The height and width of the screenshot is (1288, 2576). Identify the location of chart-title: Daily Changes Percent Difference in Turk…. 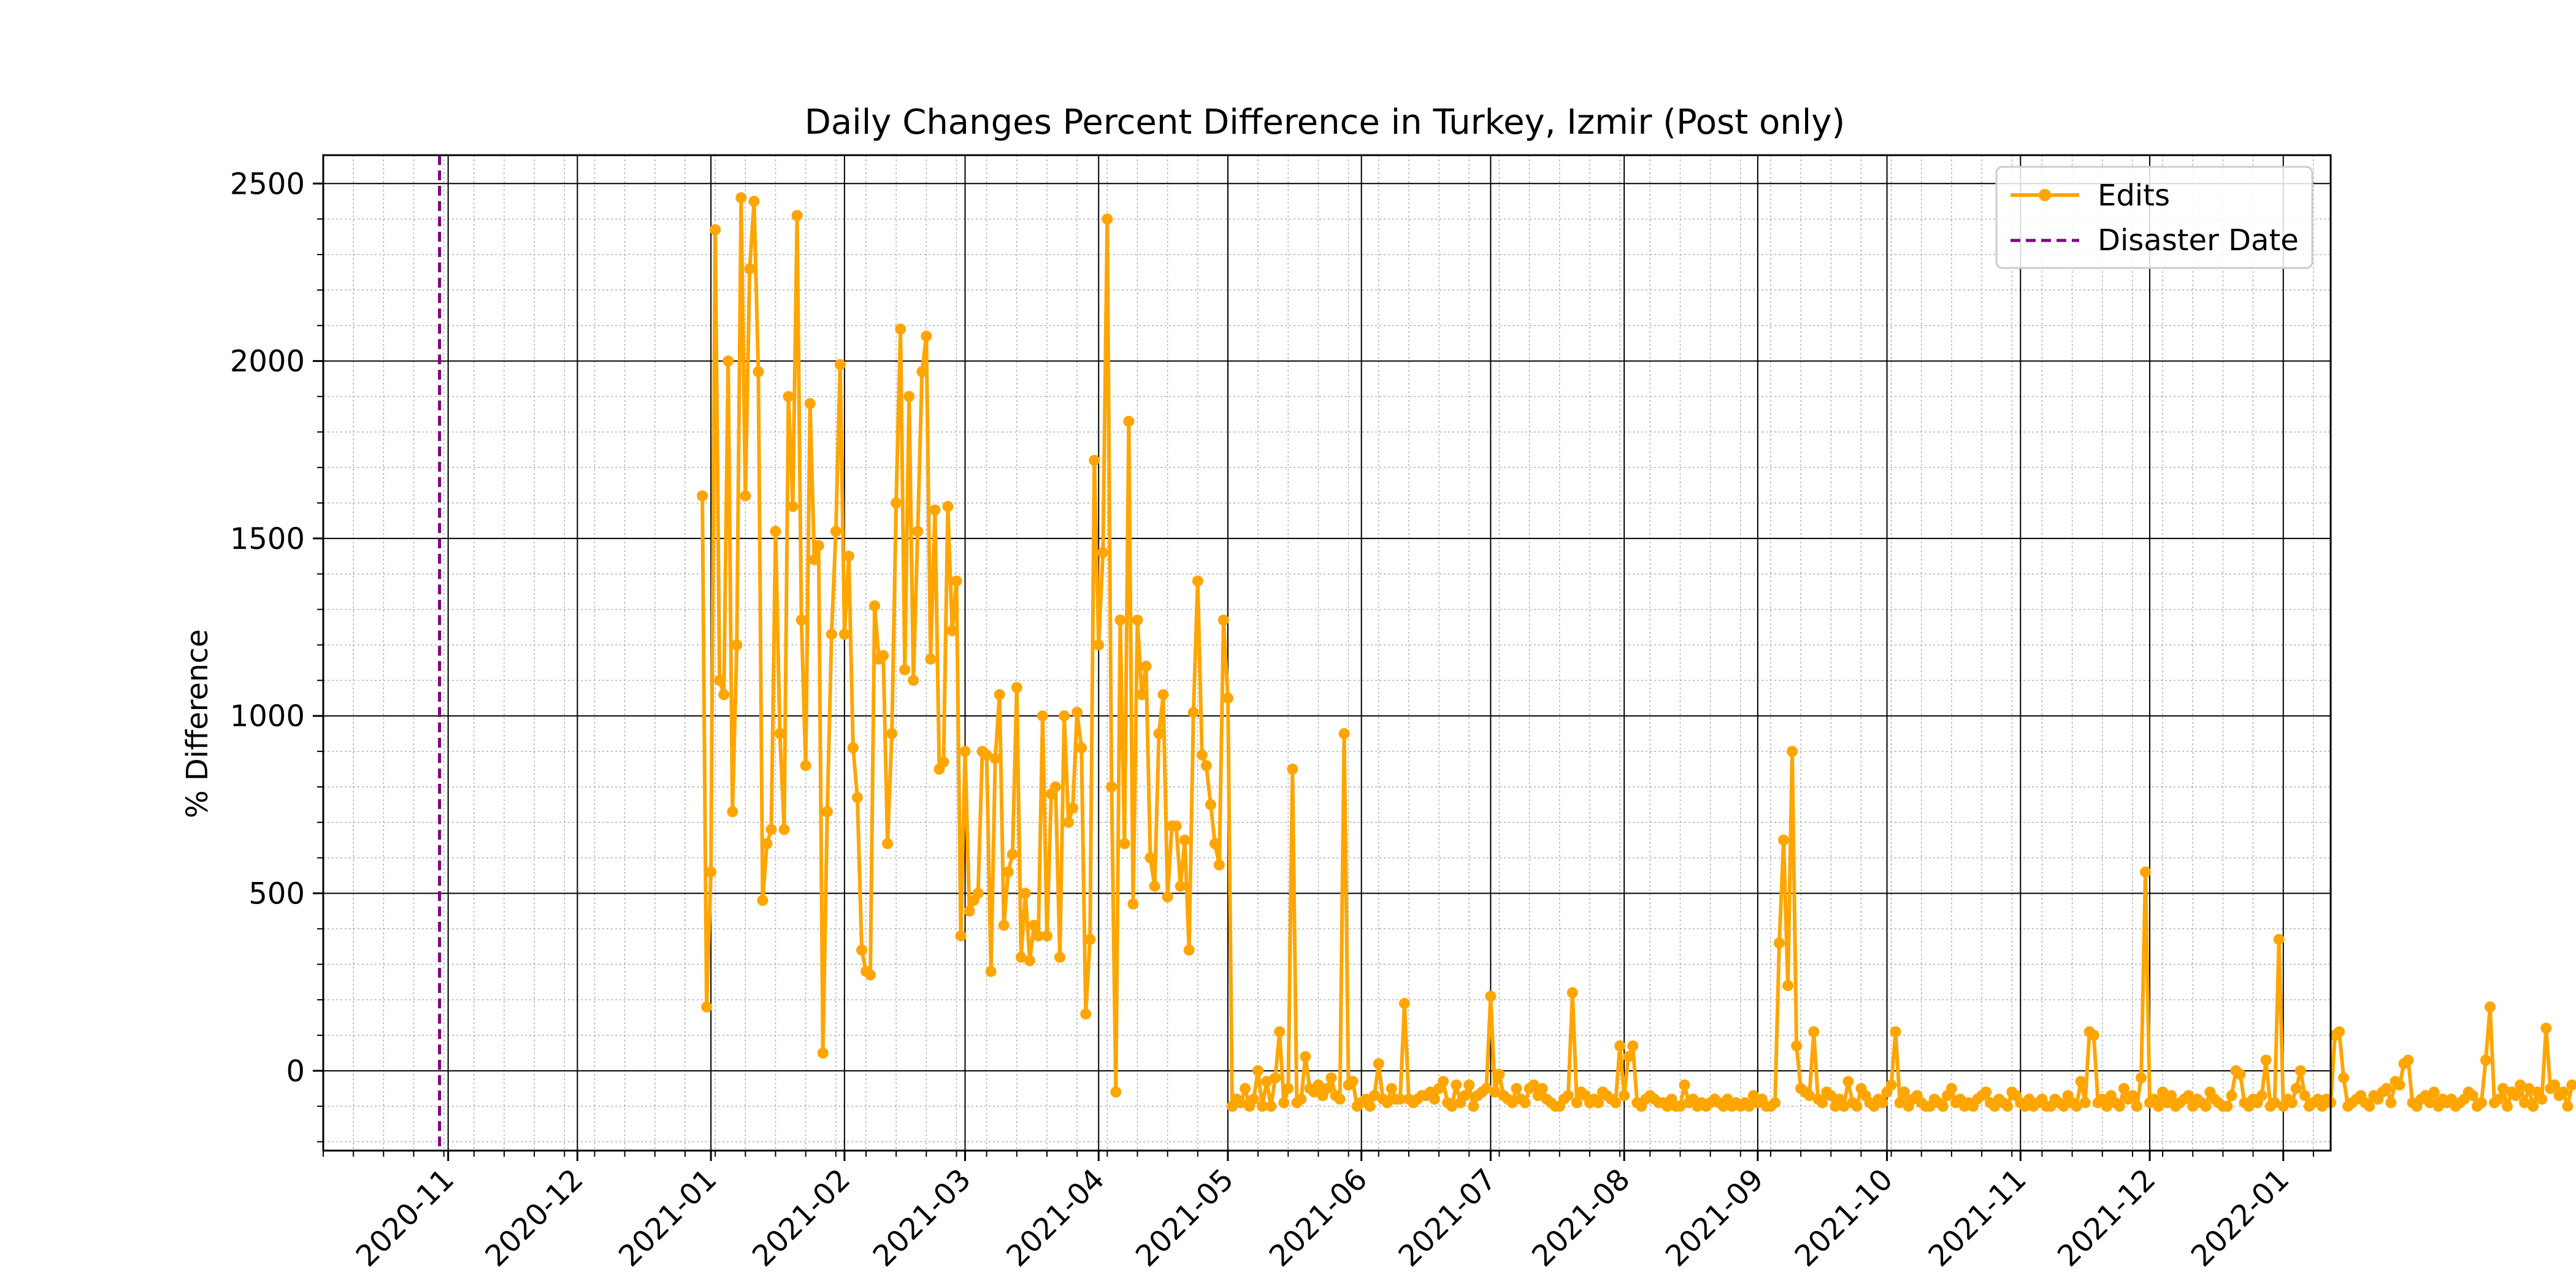
(1325, 122).